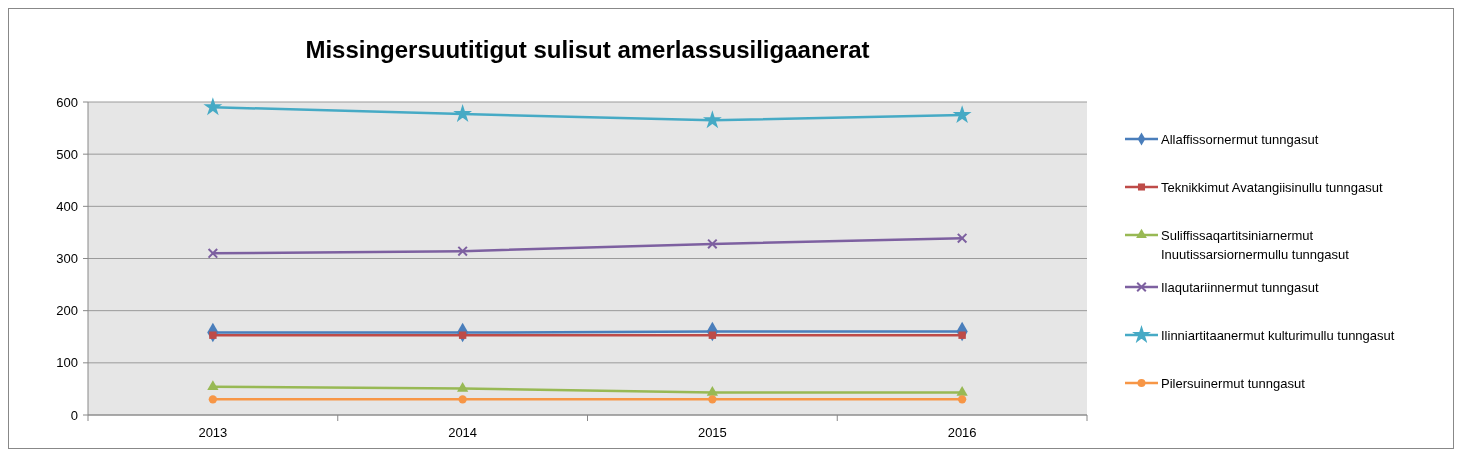 The height and width of the screenshot is (457, 1462). What do you see at coordinates (67, 206) in the screenshot?
I see `y-tick-label: 400` at bounding box center [67, 206].